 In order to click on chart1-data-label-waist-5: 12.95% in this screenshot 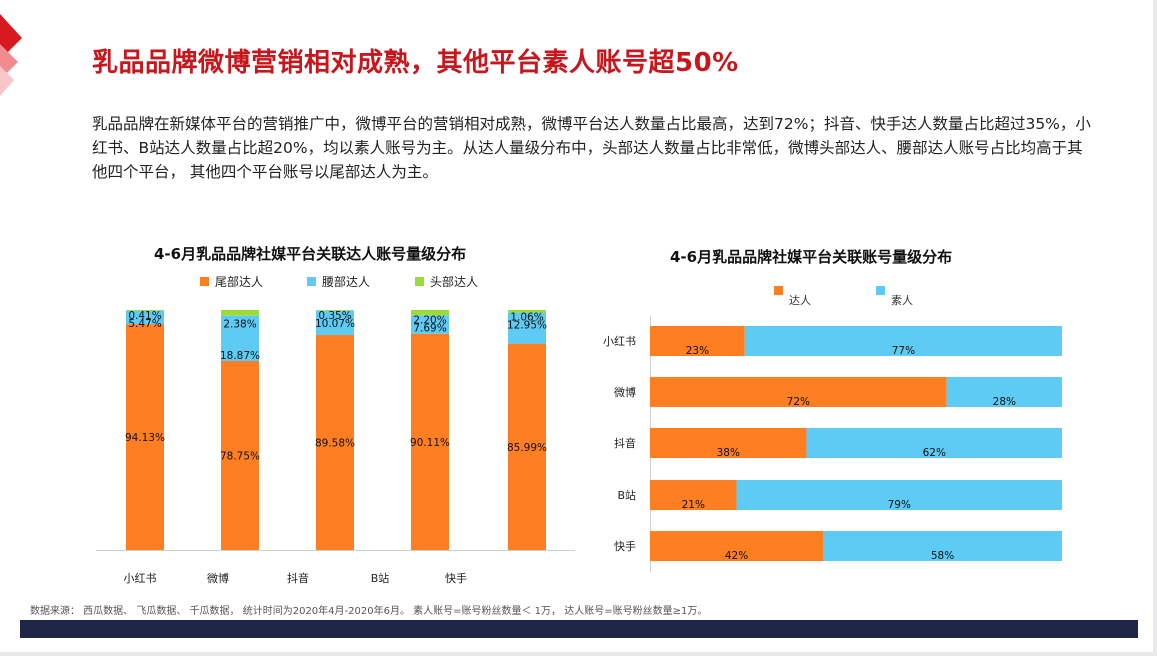, I will do `click(527, 326)`.